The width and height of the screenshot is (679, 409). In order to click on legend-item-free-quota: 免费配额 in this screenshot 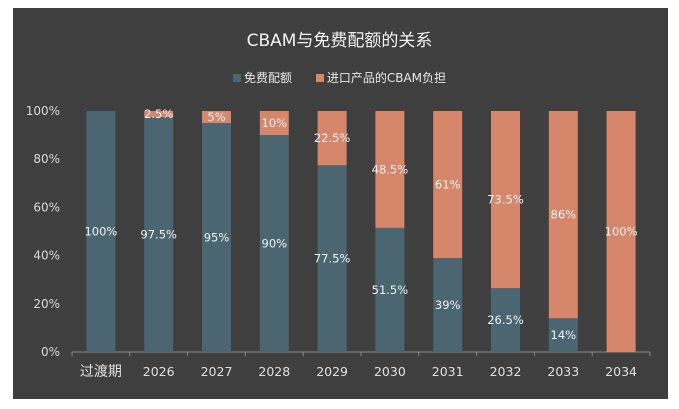, I will do `click(262, 78)`.